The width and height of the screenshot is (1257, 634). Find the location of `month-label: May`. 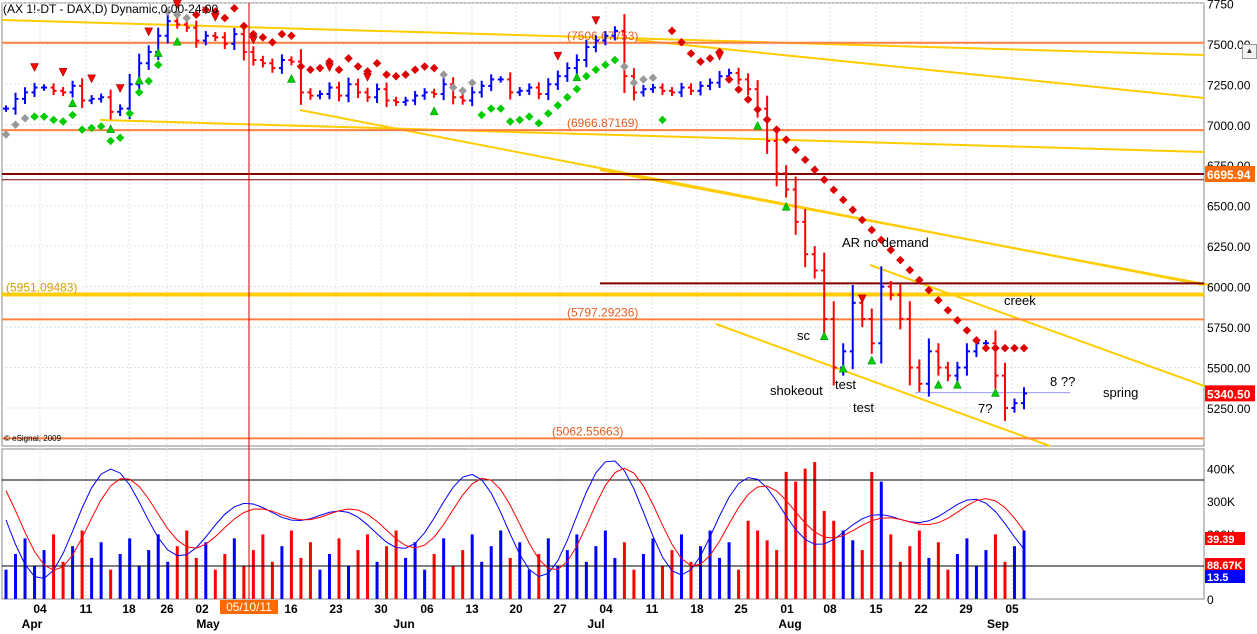

month-label: May is located at coordinates (208, 624).